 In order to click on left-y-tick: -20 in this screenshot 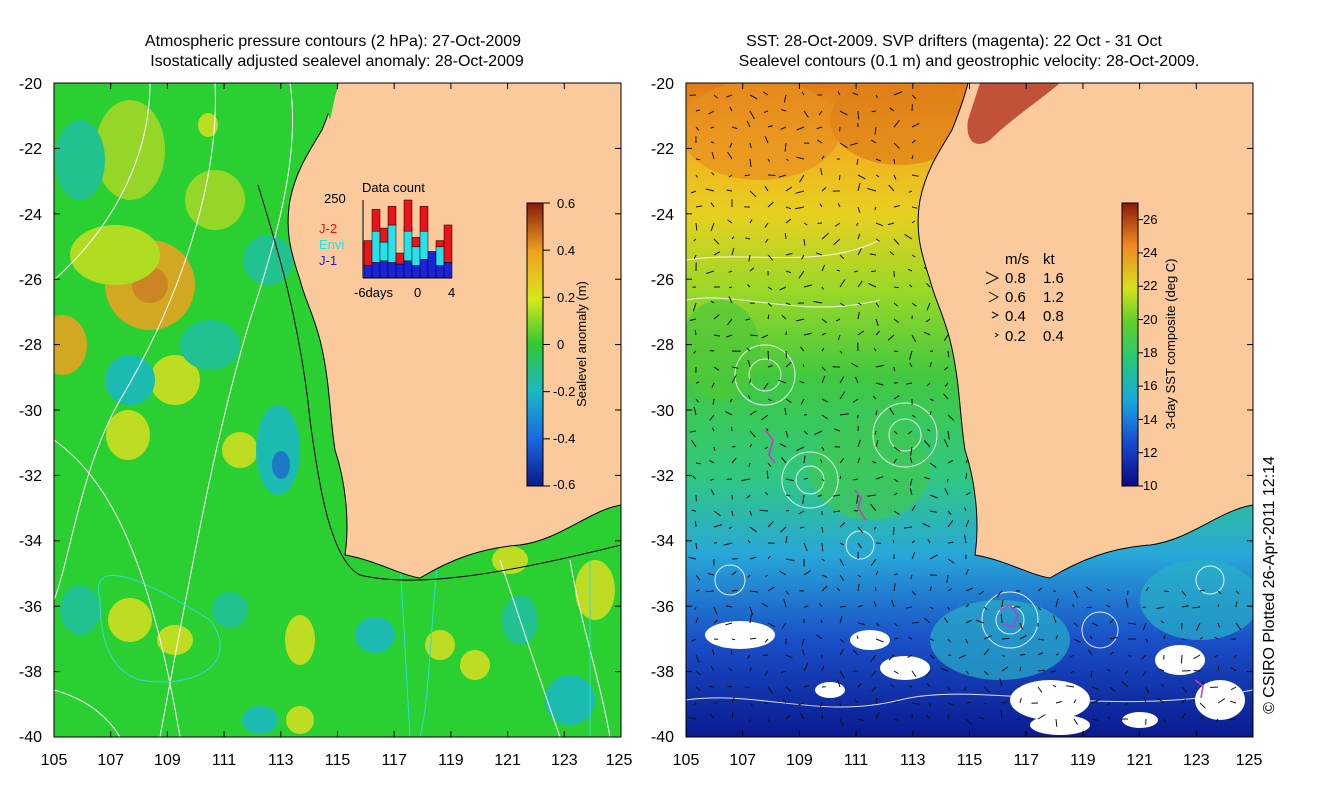, I will do `click(30, 84)`.